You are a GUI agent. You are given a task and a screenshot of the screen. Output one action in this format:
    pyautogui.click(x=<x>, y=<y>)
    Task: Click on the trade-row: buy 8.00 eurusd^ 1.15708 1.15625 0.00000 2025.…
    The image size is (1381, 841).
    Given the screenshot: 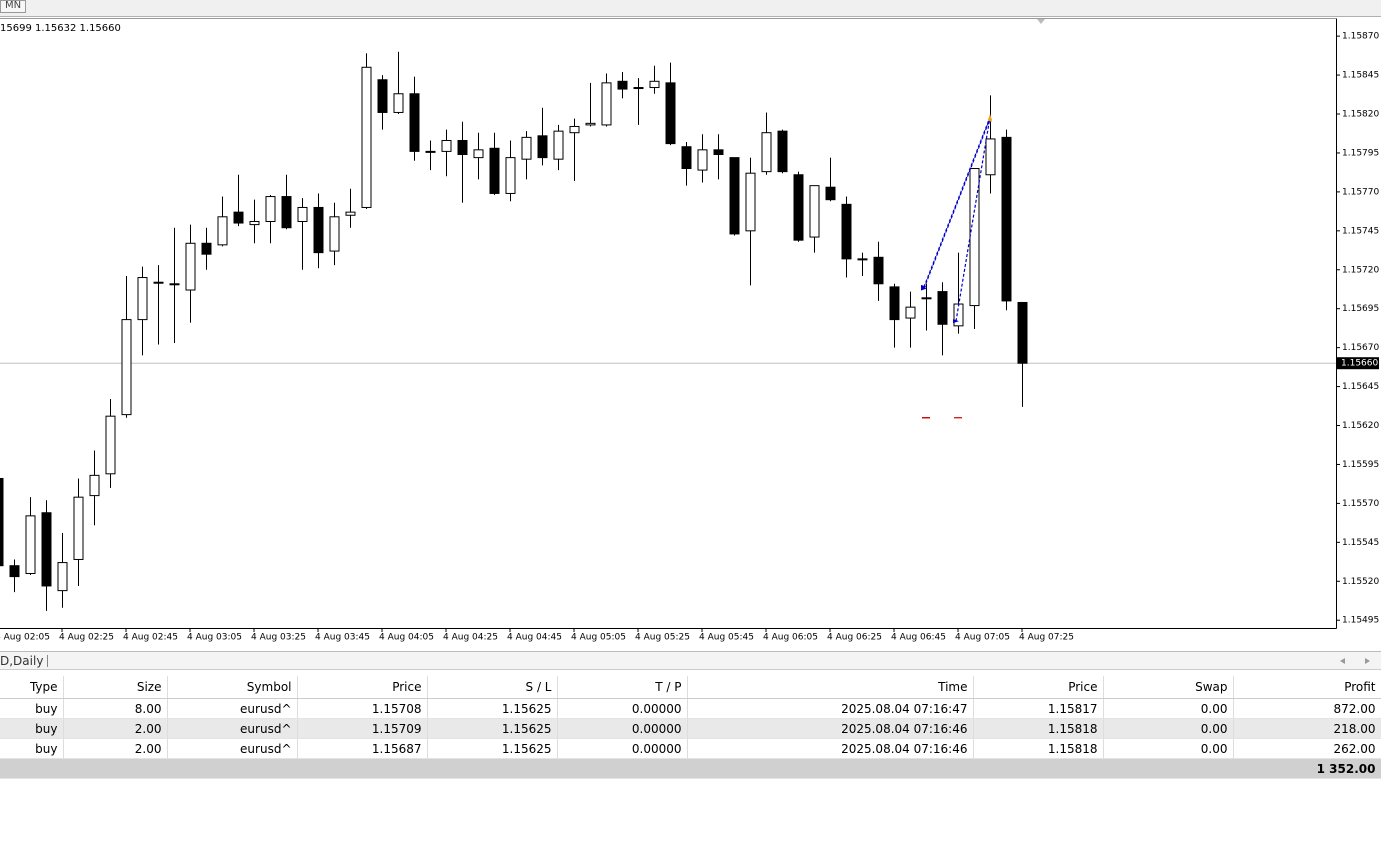 What is the action you would take?
    pyautogui.click(x=690, y=708)
    